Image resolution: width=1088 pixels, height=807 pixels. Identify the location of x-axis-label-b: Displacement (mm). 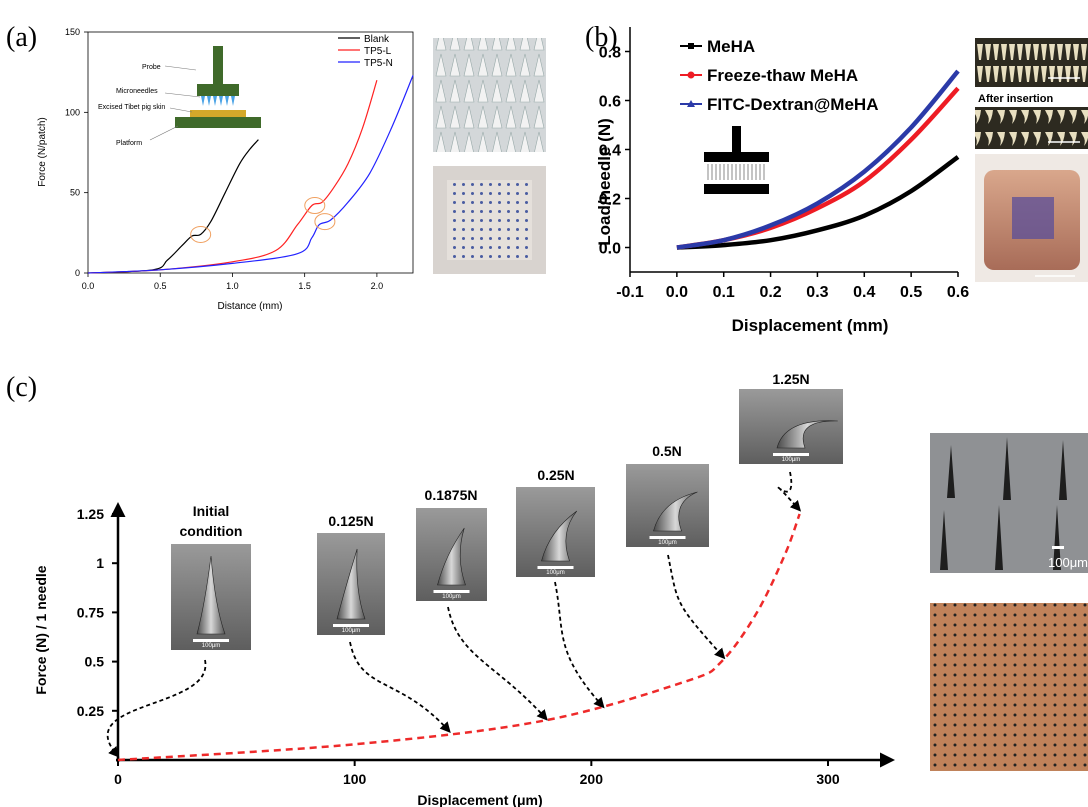
(810, 325).